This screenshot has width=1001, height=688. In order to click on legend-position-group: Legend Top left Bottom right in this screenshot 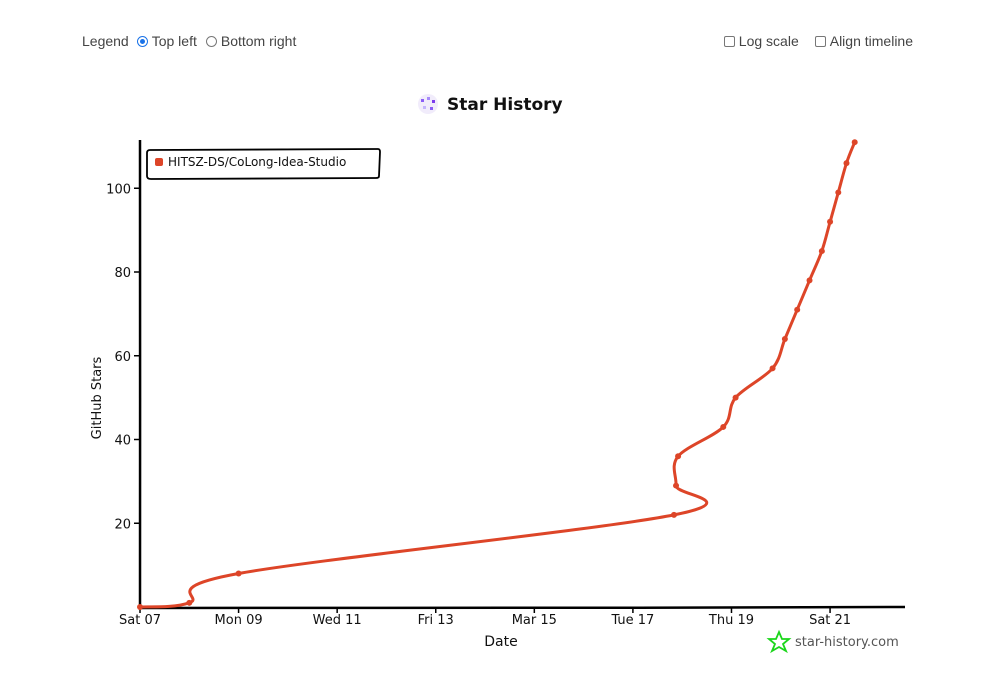, I will do `click(189, 41)`.